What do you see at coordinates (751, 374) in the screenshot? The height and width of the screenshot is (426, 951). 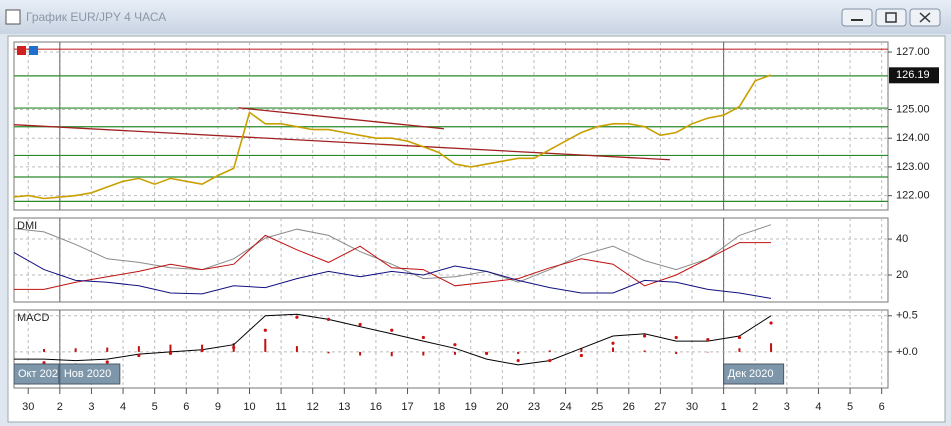 I see `period-label: Дек 2020` at bounding box center [751, 374].